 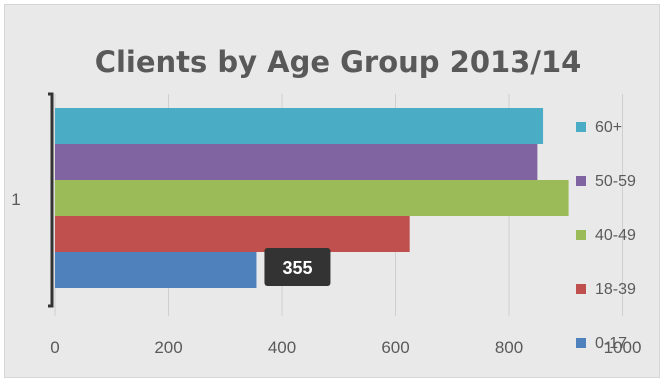 I want to click on data-label-box, so click(x=297, y=267).